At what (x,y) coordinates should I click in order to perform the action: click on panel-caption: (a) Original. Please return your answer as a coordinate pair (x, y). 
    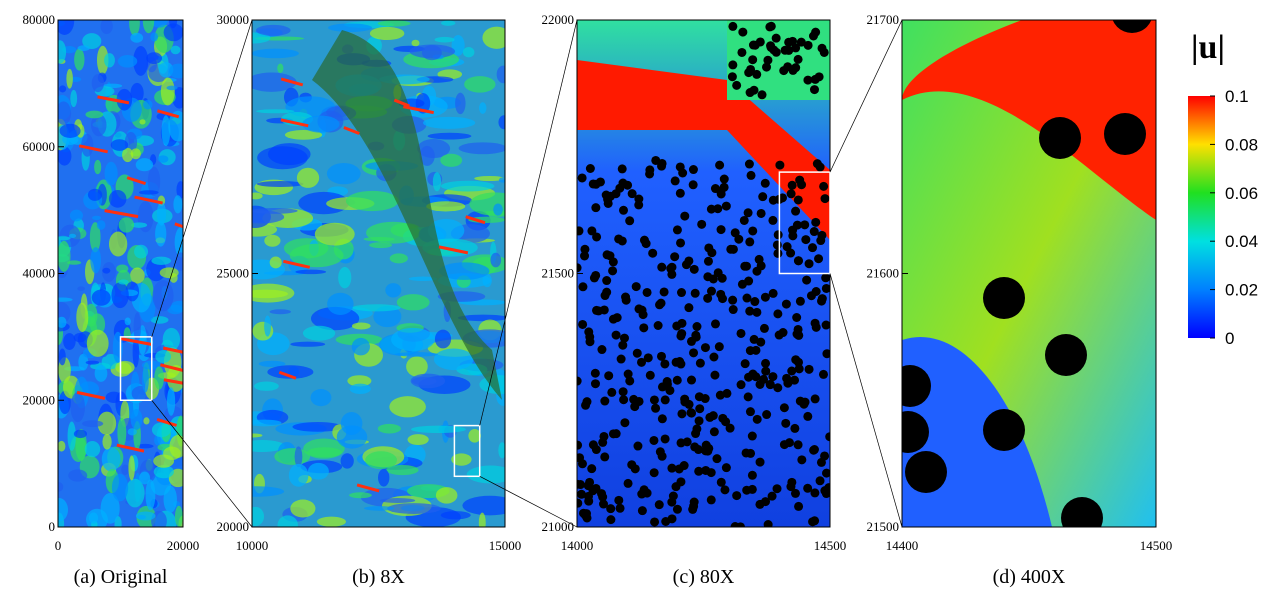
    Looking at the image, I should click on (121, 577).